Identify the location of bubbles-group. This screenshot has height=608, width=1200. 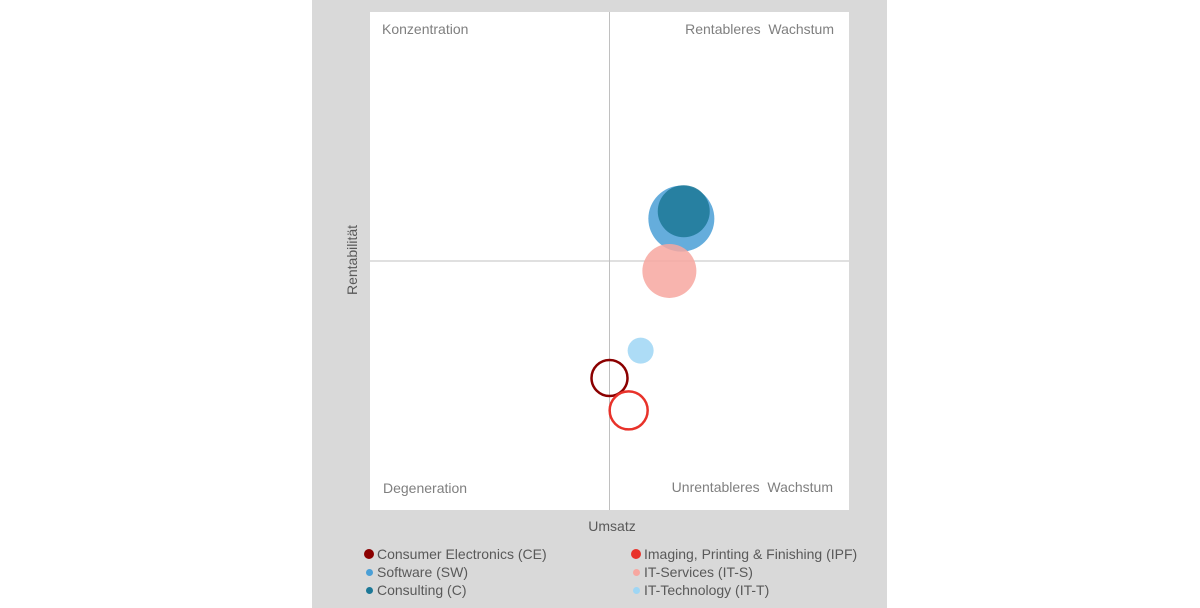
(652, 308).